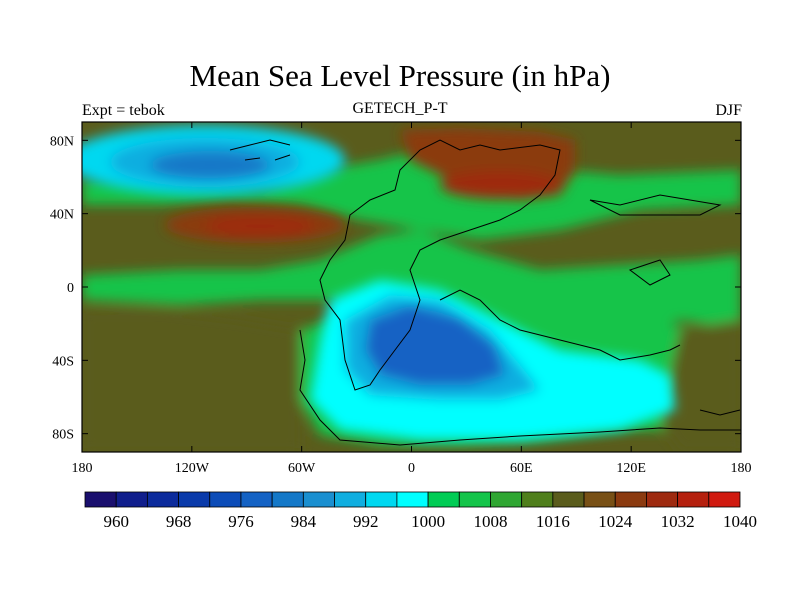  What do you see at coordinates (70, 288) in the screenshot?
I see `y-tick-label: 0` at bounding box center [70, 288].